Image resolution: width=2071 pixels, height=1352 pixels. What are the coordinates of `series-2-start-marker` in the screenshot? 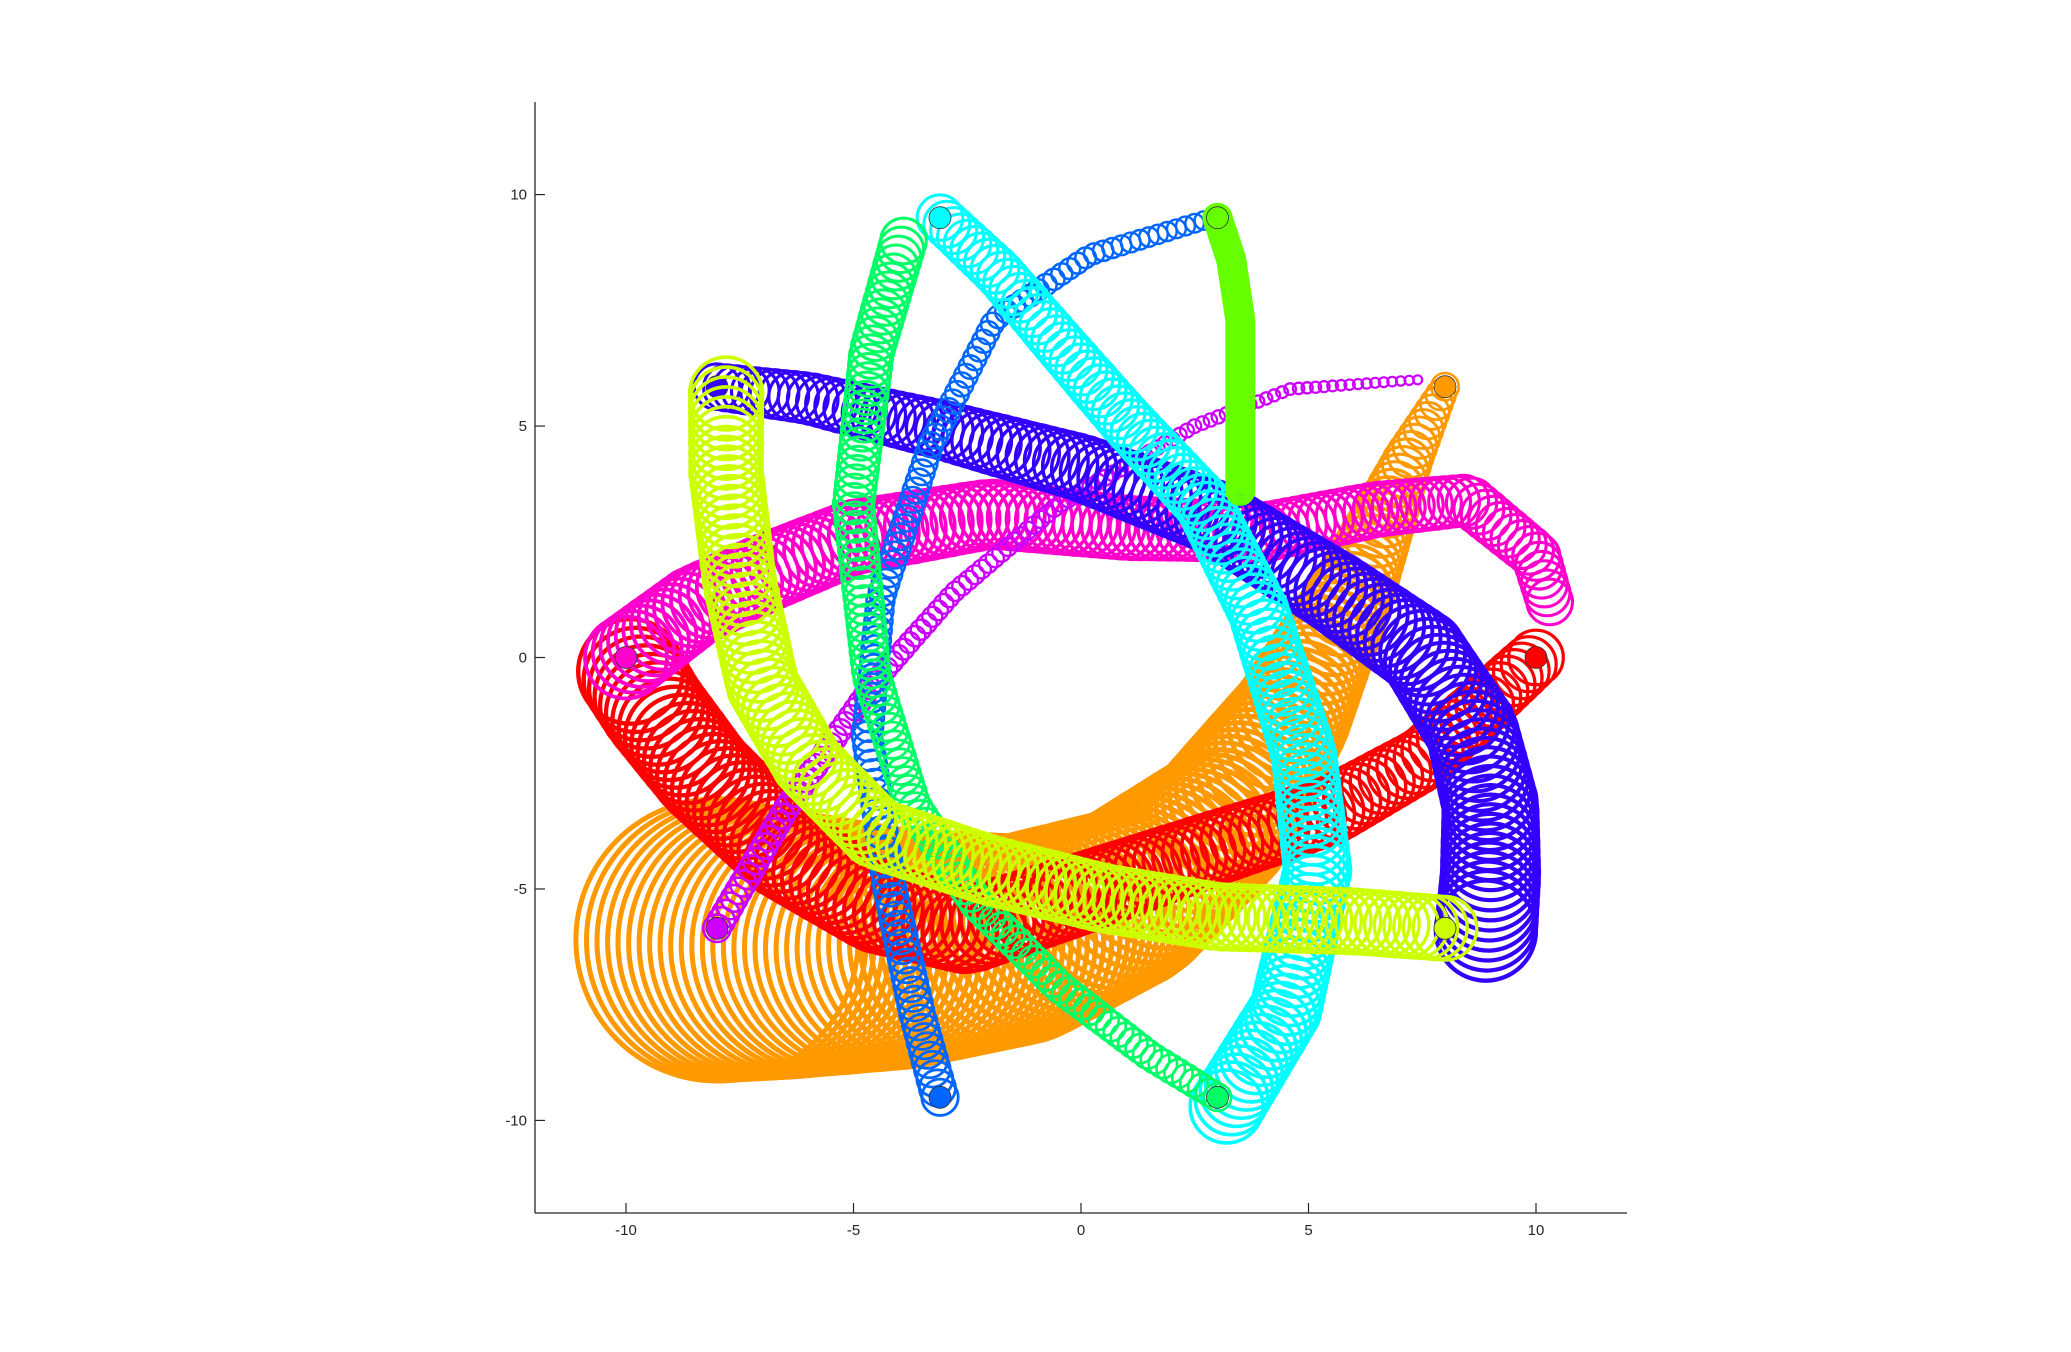 It's located at (626, 657).